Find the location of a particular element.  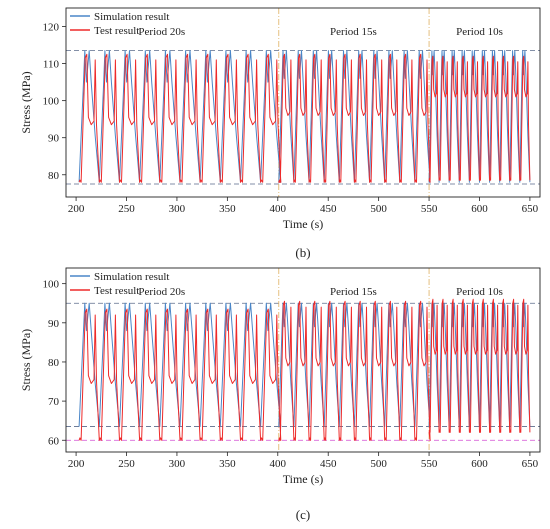

y-tick-label: 110 is located at coordinates (51, 65).